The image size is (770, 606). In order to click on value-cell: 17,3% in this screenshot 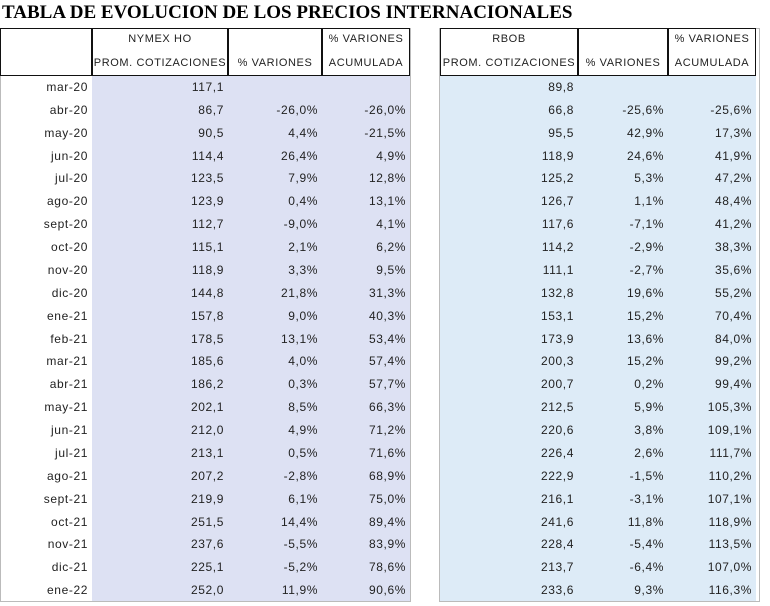, I will do `click(733, 132)`.